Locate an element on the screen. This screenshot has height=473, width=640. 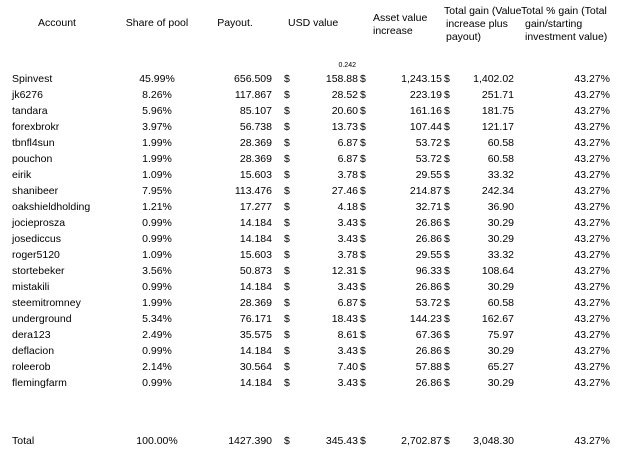
cell-account: jocieprosza is located at coordinates (39, 223).